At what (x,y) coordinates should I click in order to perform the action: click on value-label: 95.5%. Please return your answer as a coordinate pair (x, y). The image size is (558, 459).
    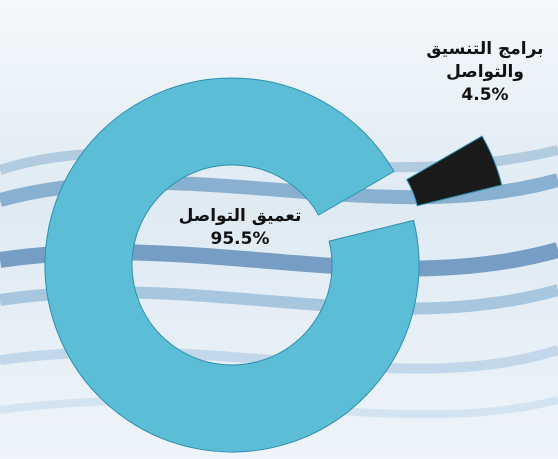
    Looking at the image, I should click on (240, 238).